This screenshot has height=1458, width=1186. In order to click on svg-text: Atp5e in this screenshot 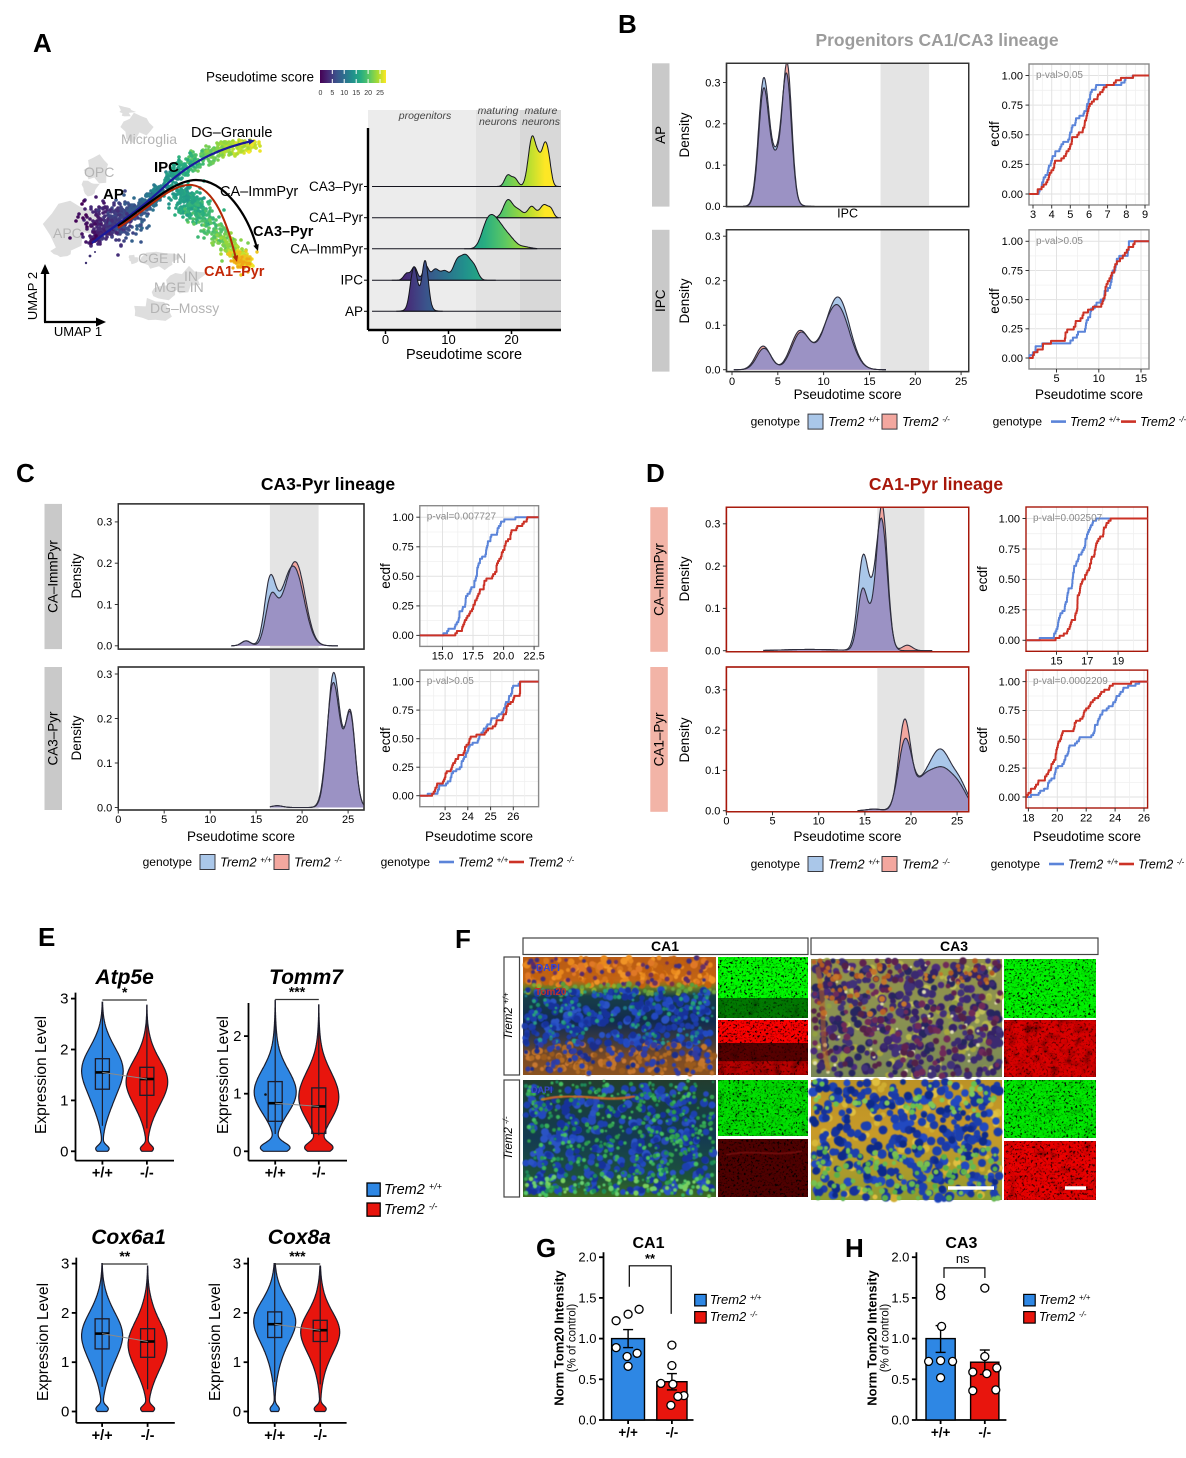, I will do `click(124, 977)`.